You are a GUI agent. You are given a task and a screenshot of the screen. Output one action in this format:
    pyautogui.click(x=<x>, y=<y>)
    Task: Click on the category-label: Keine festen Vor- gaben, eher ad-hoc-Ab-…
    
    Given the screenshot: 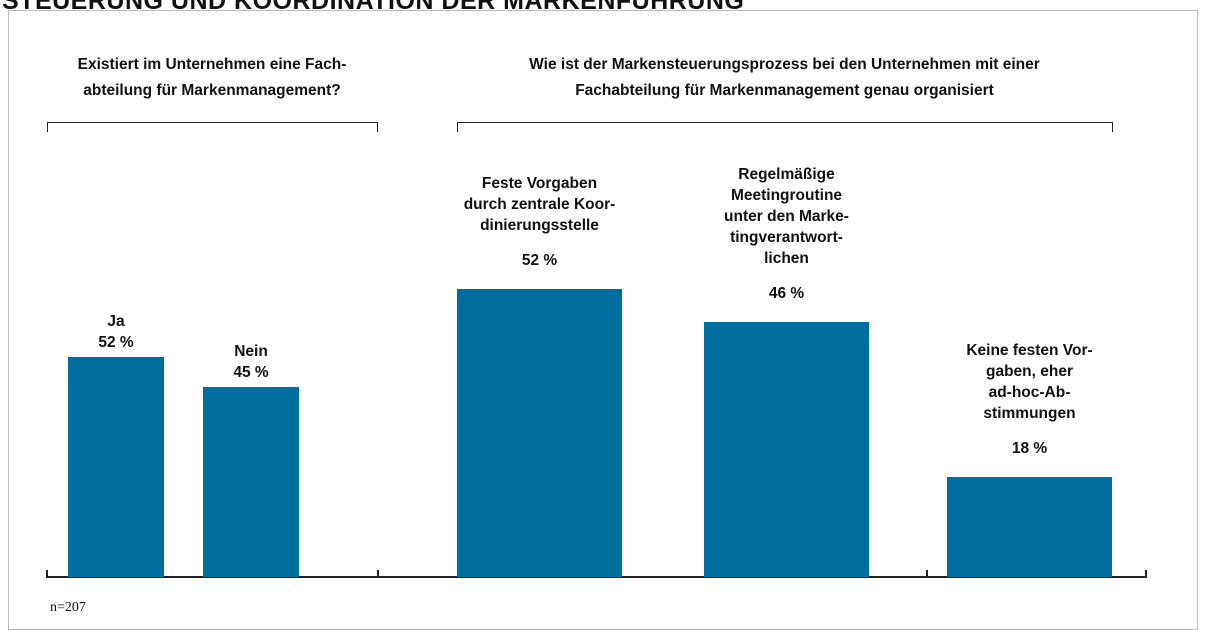 What is the action you would take?
    pyautogui.click(x=1029, y=382)
    